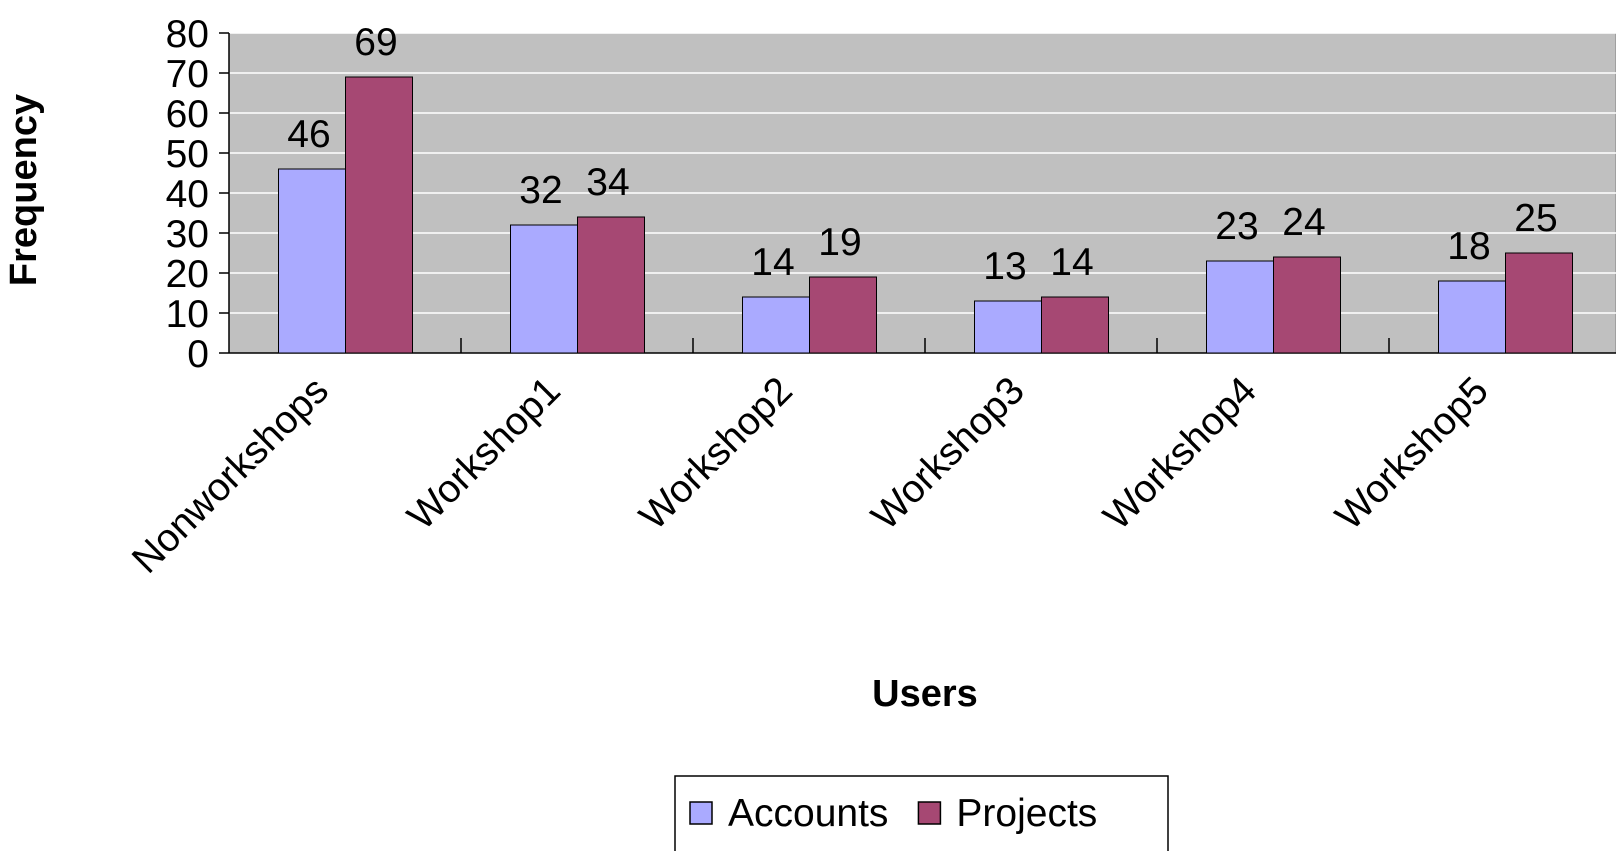 The width and height of the screenshot is (1616, 851). I want to click on y-tick-label: 70, so click(187, 74).